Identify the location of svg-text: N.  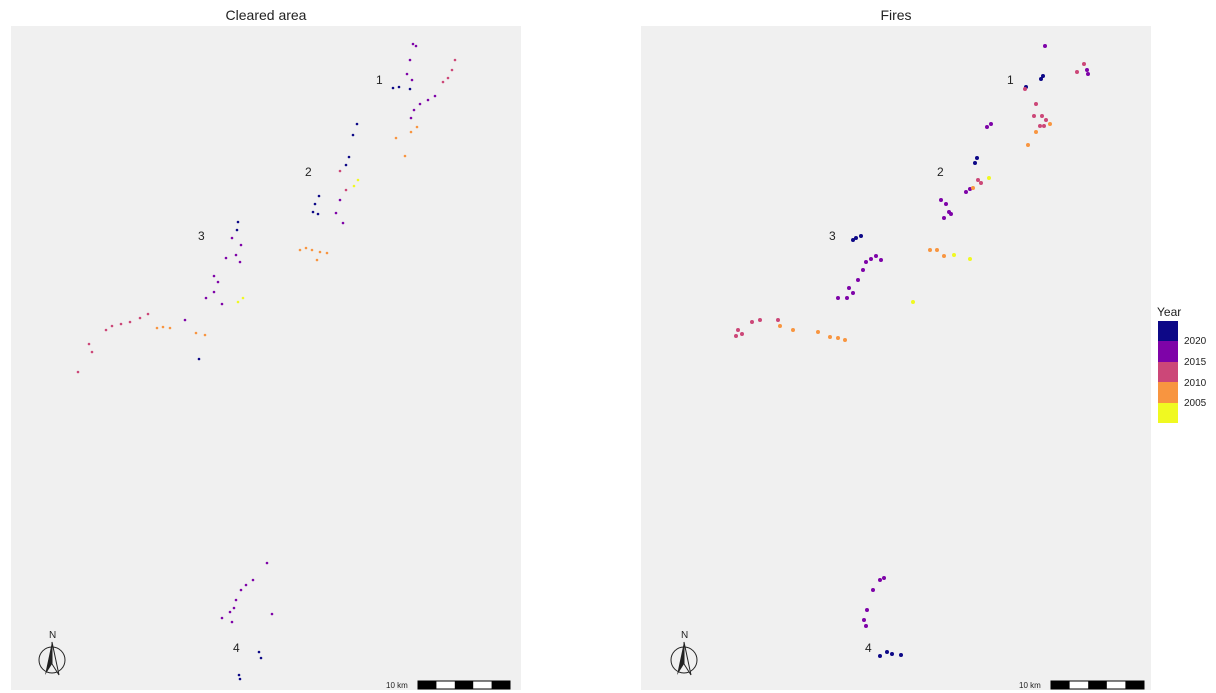
(684, 635).